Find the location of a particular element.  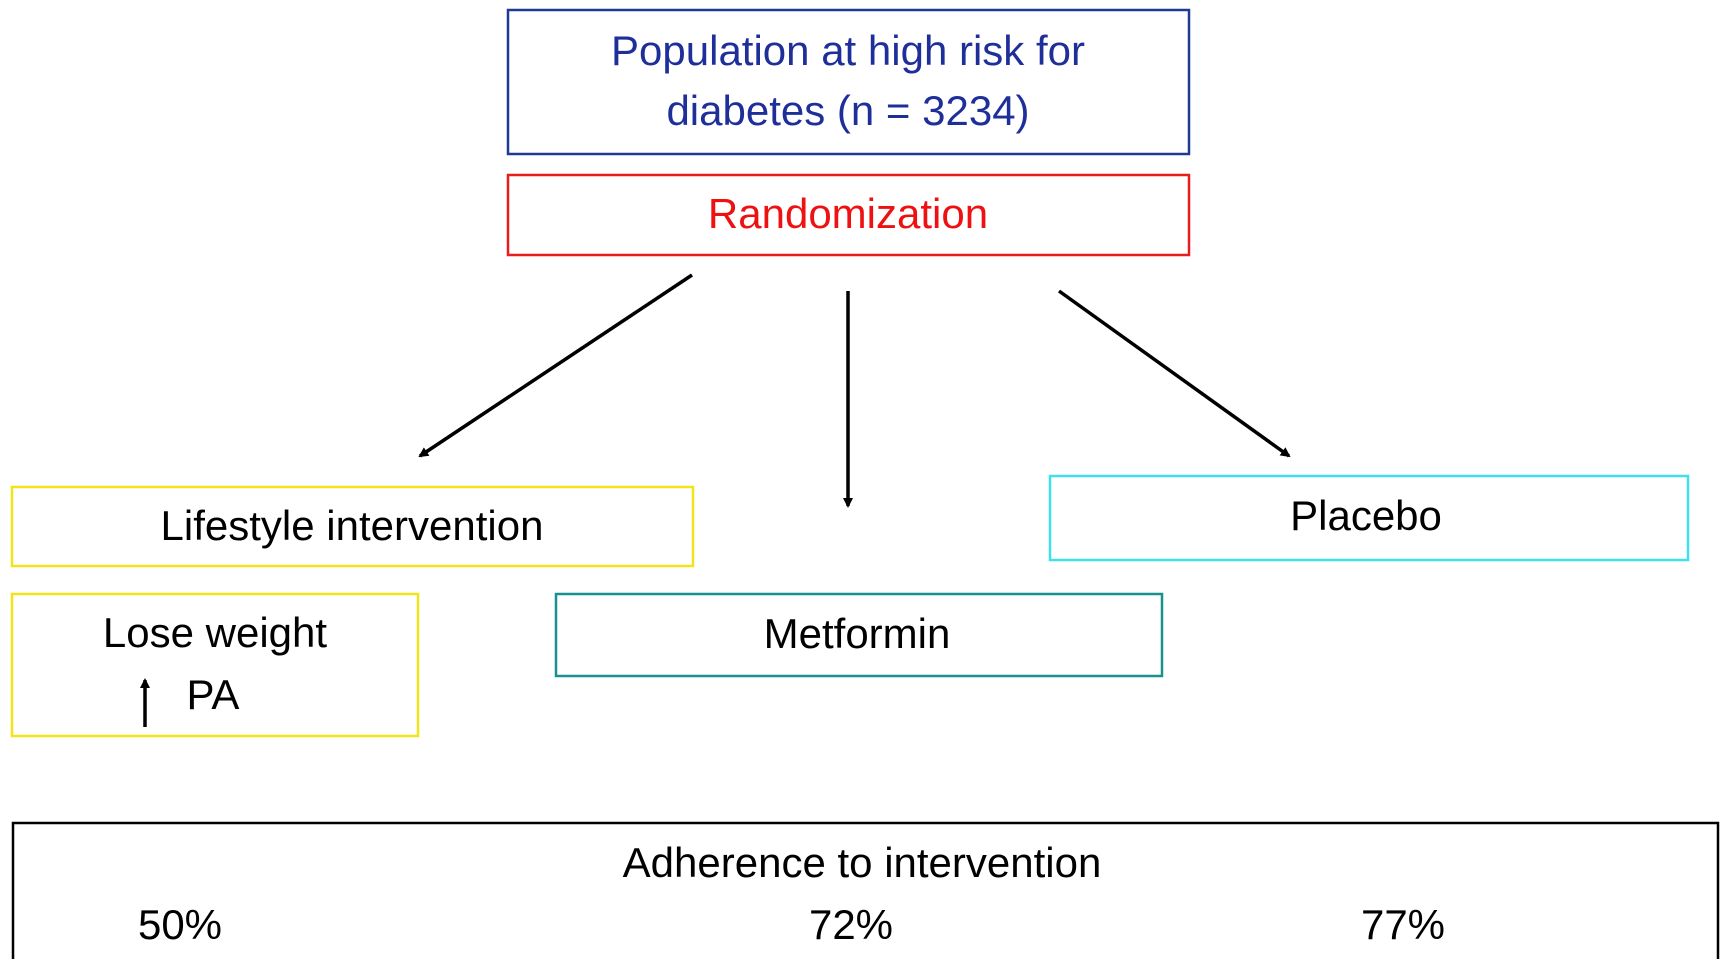

adherence-value: 77% is located at coordinates (1403, 924).